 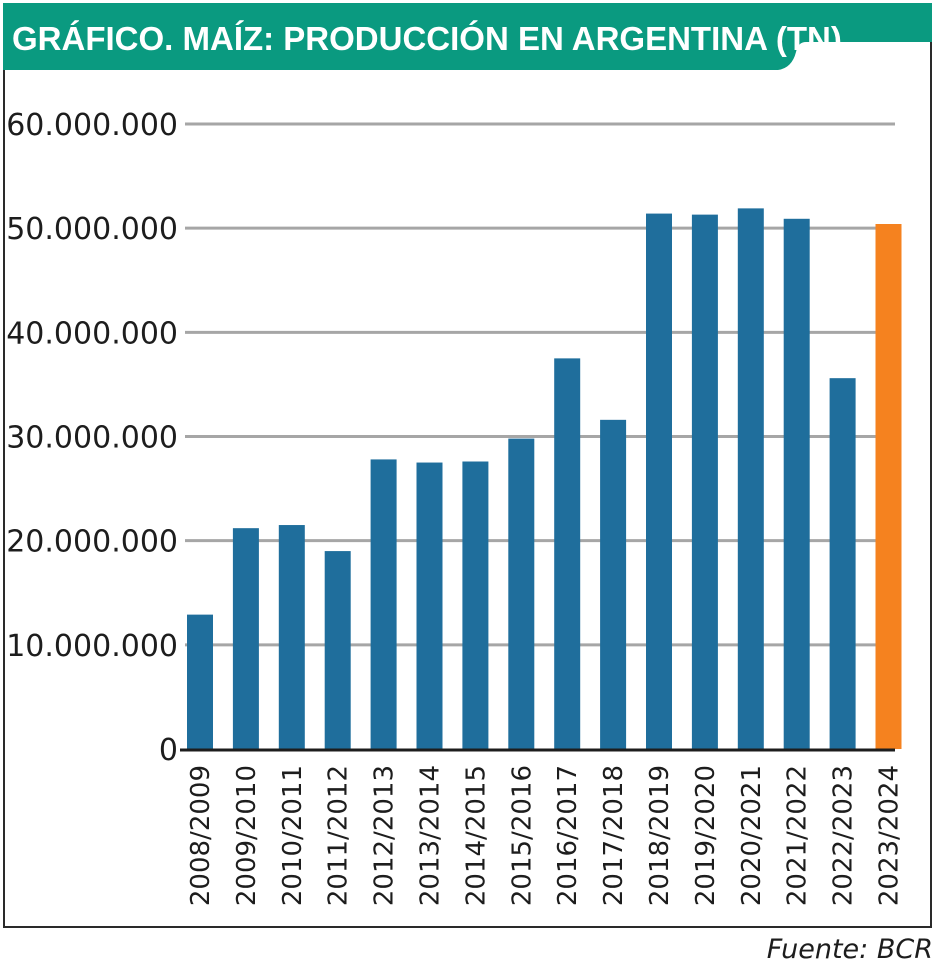 I want to click on source-note: Fuente: BCR, so click(x=849, y=949).